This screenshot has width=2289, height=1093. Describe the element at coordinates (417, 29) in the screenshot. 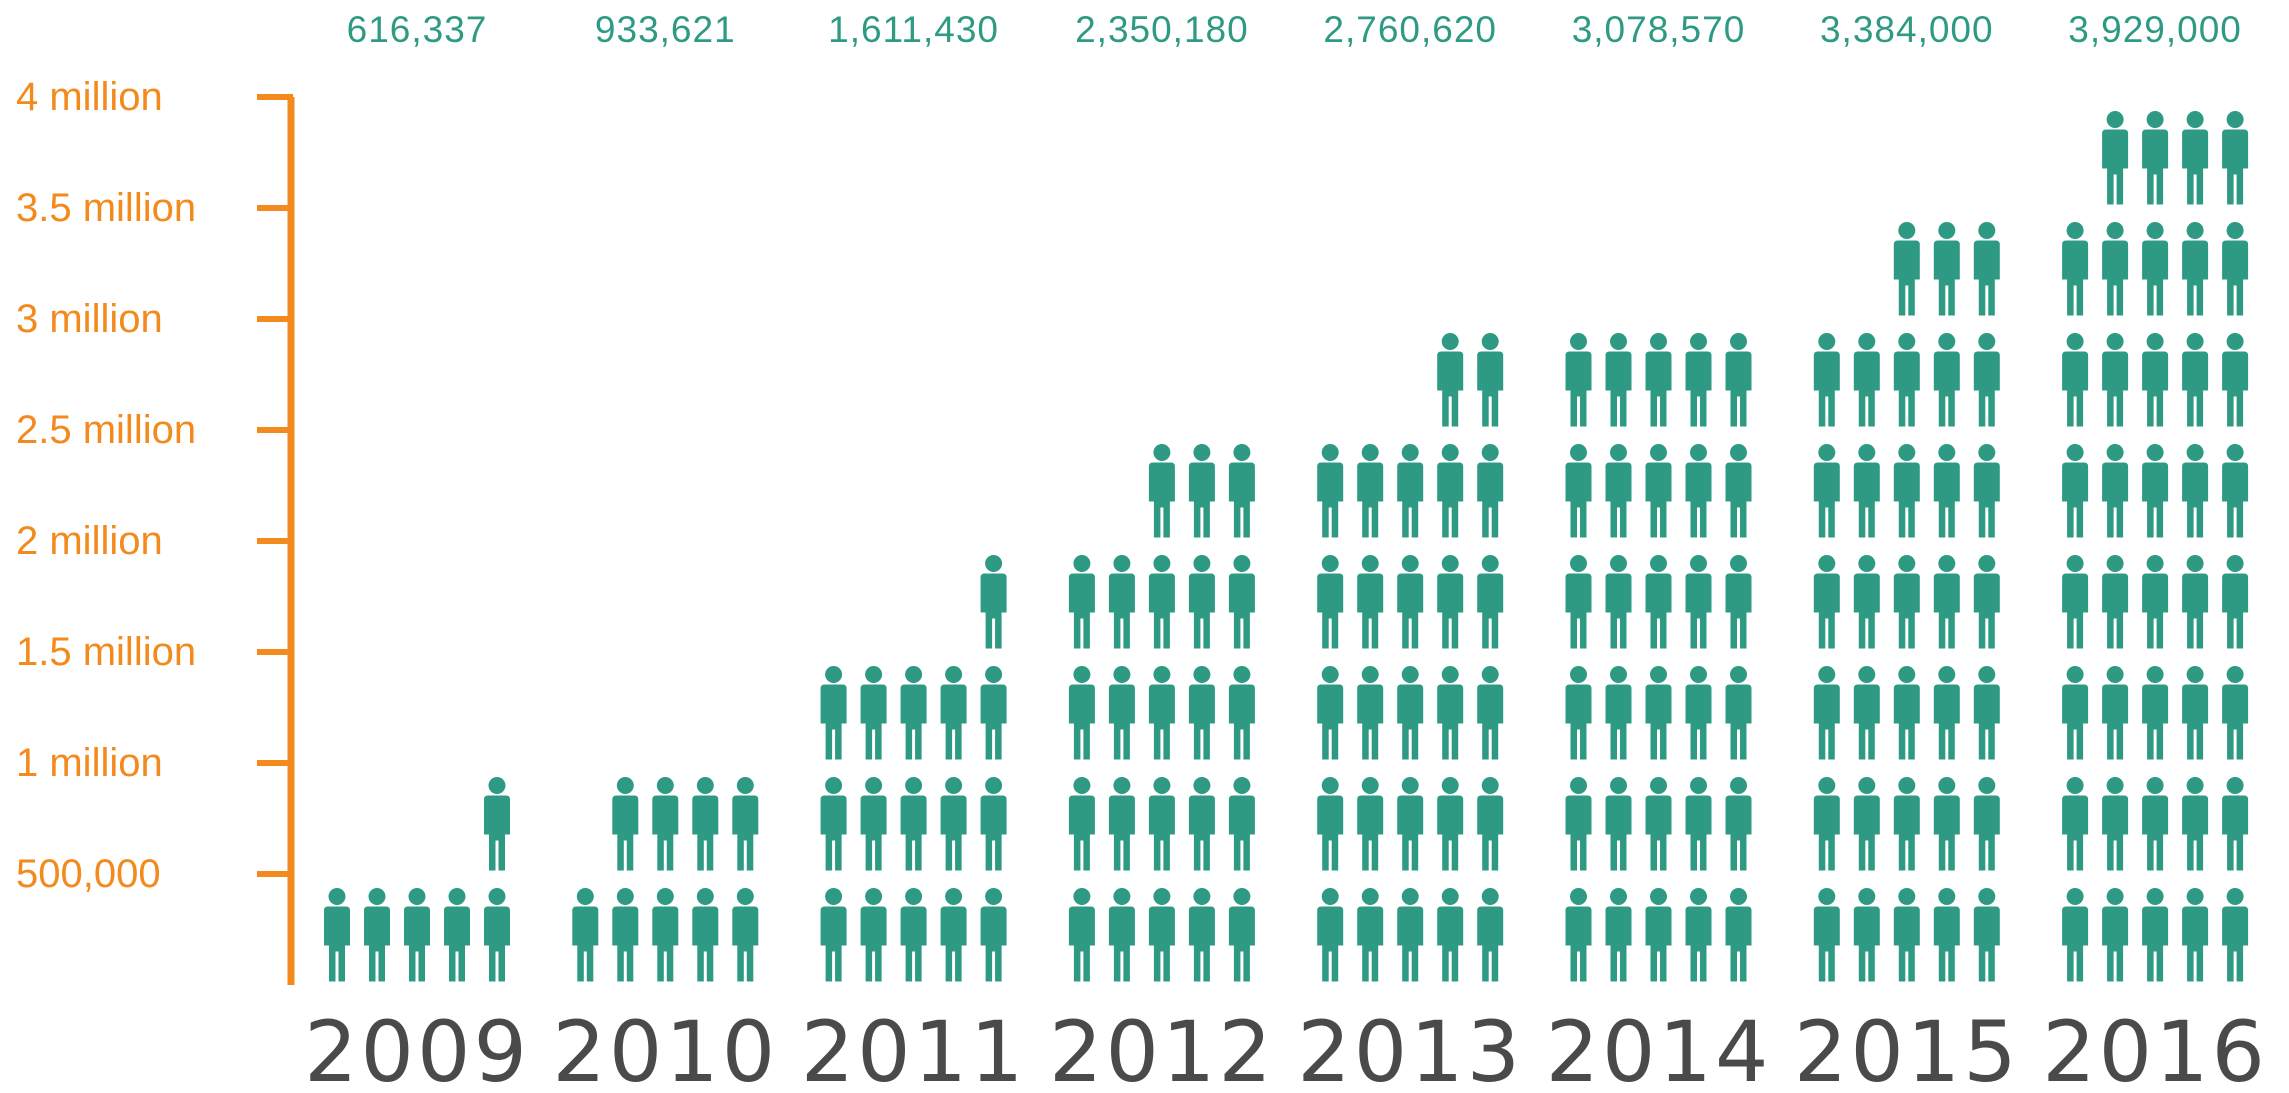

I see `value-label: 616,337` at that location.